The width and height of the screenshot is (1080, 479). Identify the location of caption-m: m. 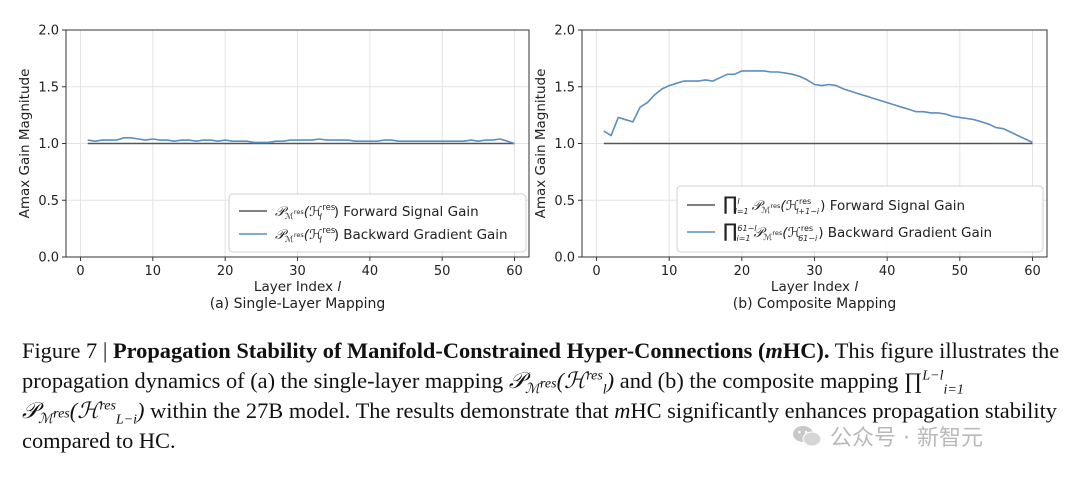
(622, 410).